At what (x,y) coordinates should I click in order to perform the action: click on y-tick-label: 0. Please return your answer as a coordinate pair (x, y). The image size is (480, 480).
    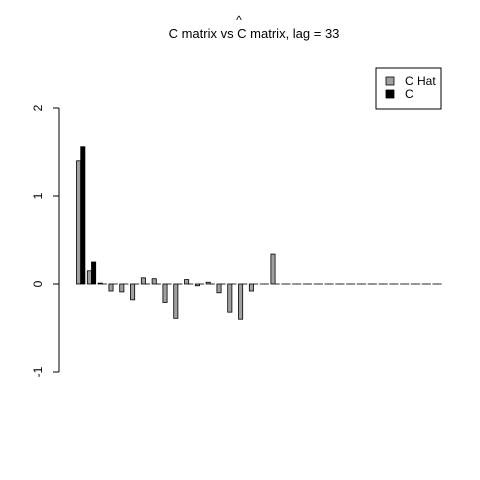
    Looking at the image, I should click on (38, 283).